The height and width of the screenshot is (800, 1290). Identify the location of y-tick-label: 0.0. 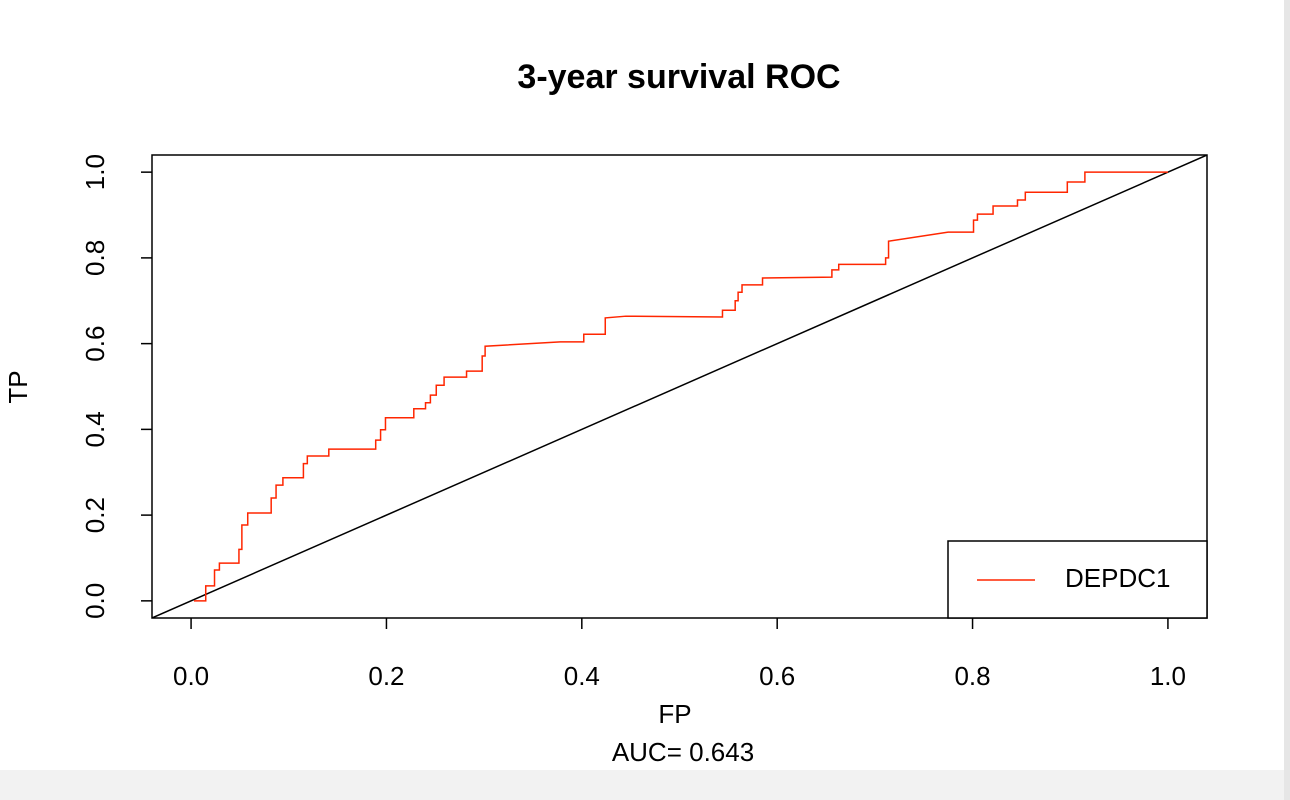
(95, 601).